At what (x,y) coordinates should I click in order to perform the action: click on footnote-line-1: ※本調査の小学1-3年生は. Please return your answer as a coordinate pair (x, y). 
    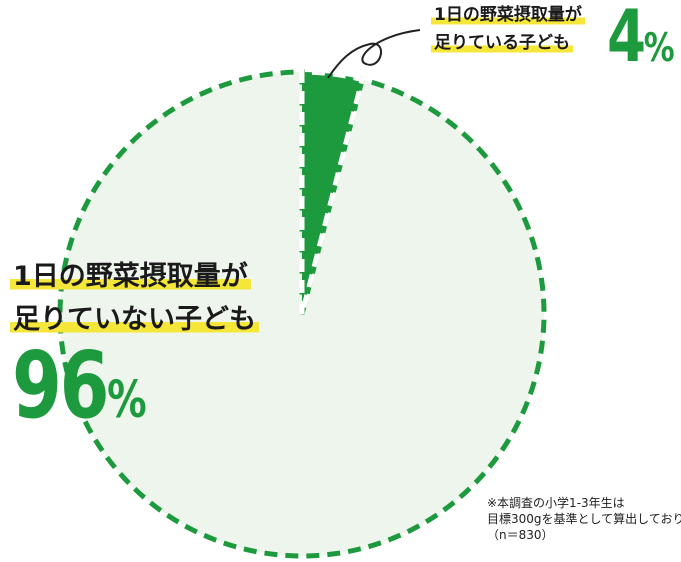
    Looking at the image, I should click on (556, 503).